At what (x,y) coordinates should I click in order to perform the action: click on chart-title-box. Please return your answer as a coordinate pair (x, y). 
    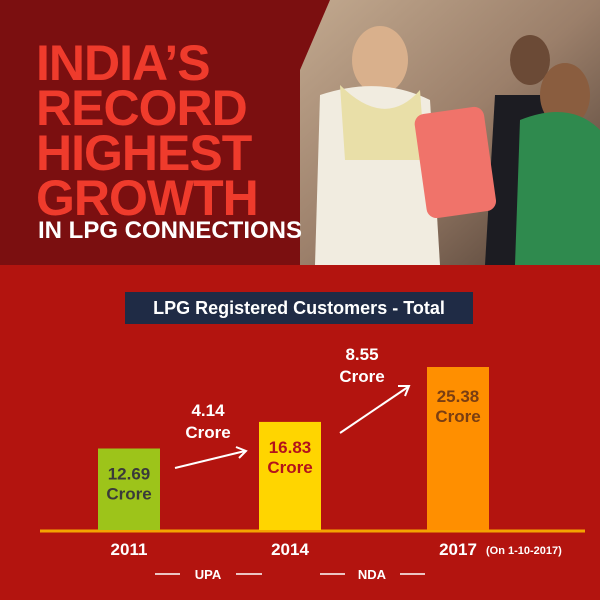
    Looking at the image, I should click on (299, 308).